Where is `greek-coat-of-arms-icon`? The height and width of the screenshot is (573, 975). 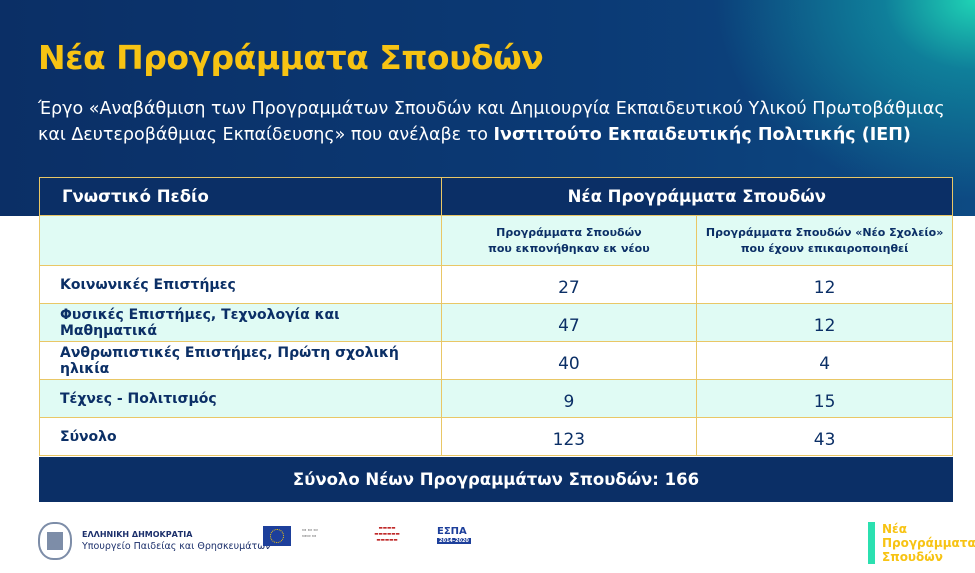 greek-coat-of-arms-icon is located at coordinates (55, 541).